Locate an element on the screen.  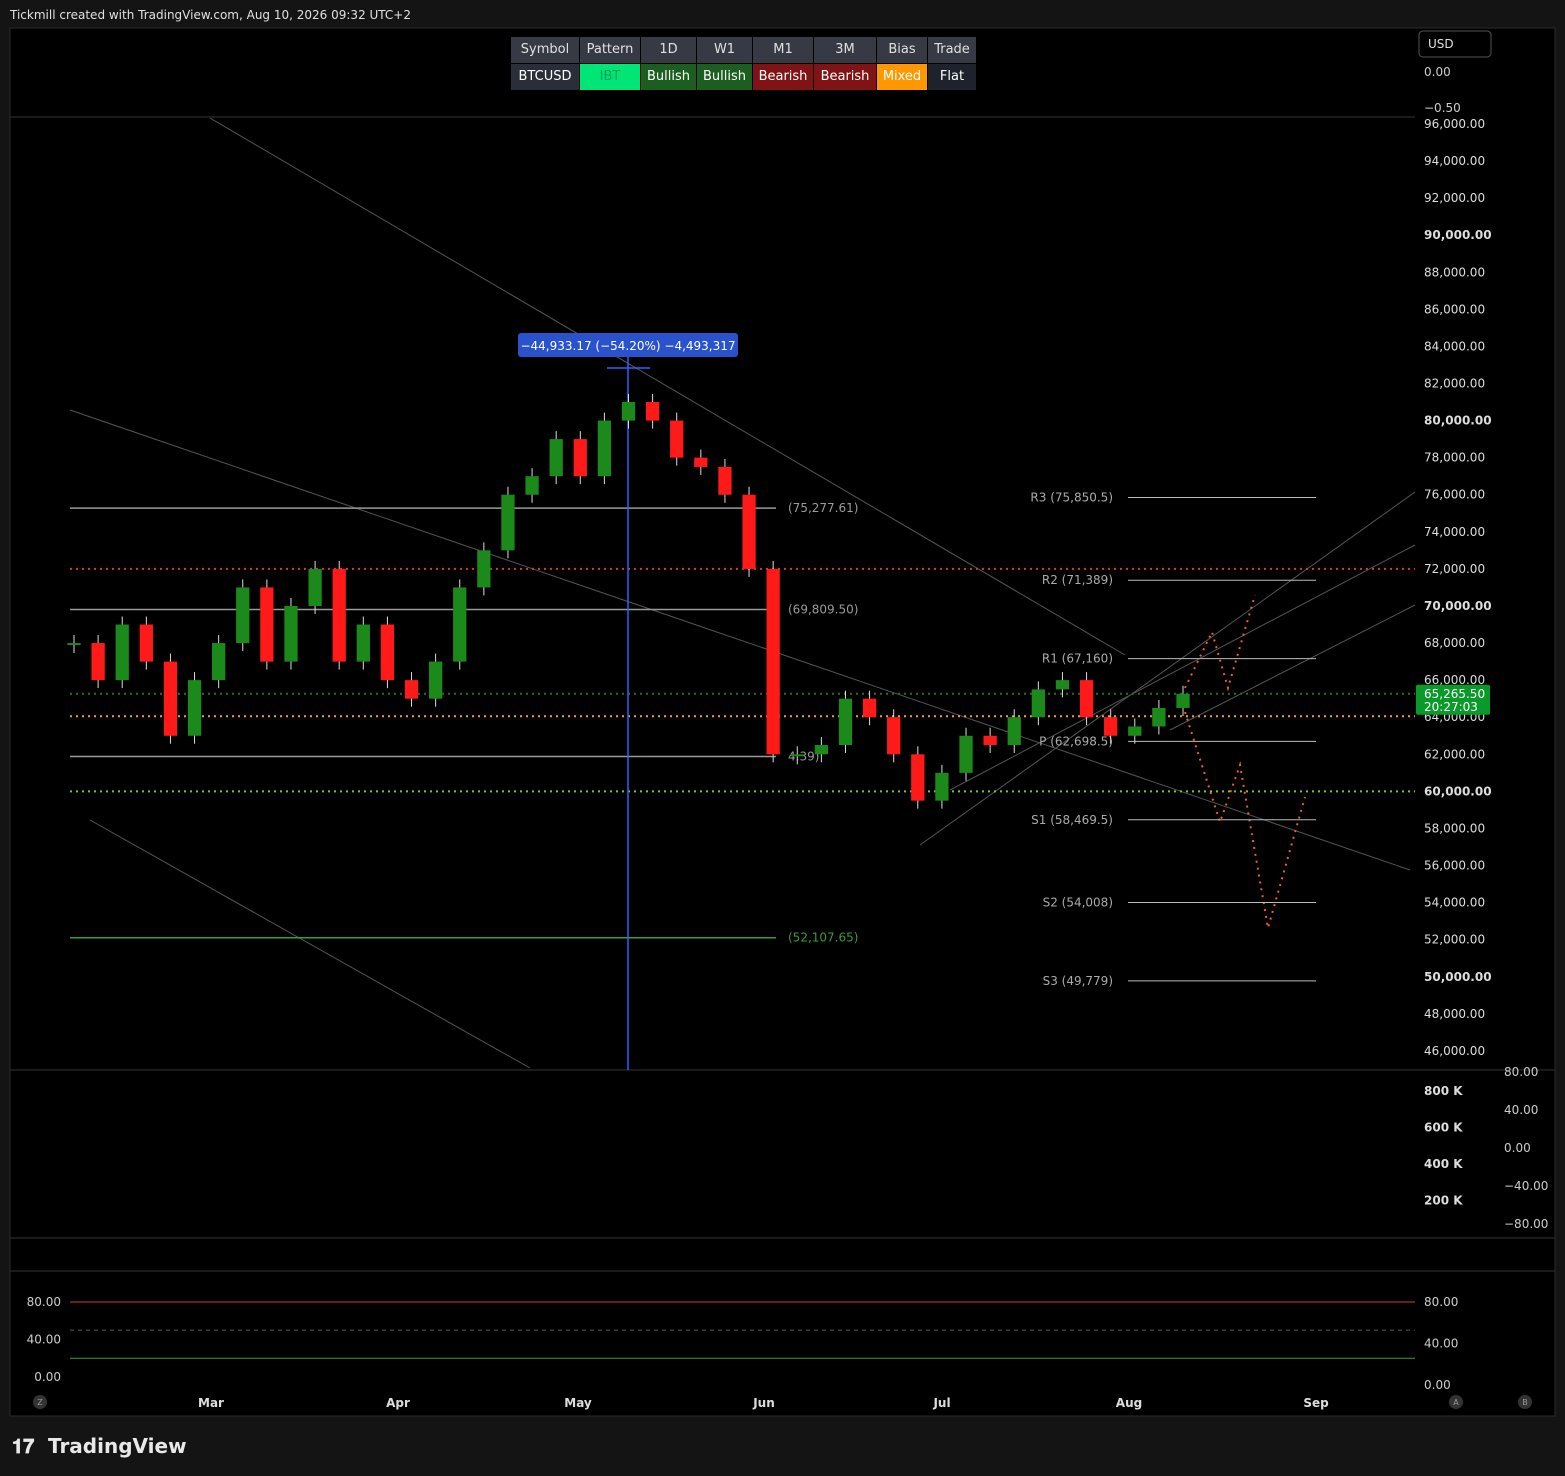
pivot-label: S2 (54,008) is located at coordinates (1078, 902).